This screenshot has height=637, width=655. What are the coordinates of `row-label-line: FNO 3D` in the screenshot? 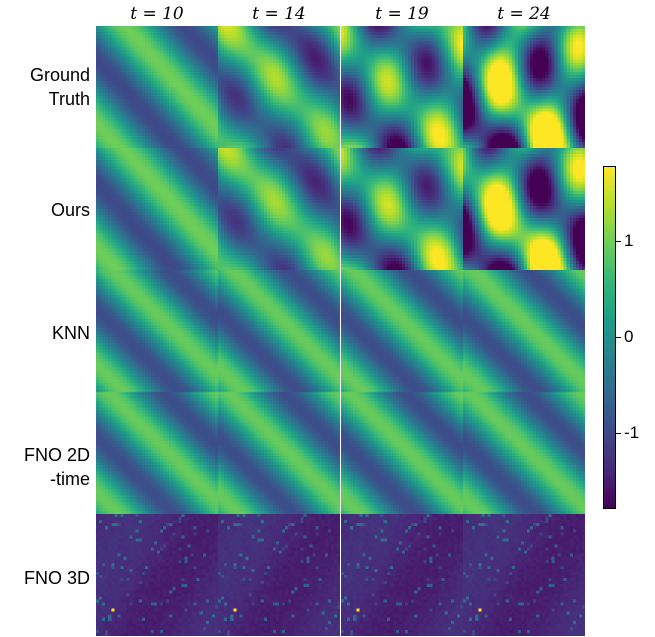 It's located at (56, 578).